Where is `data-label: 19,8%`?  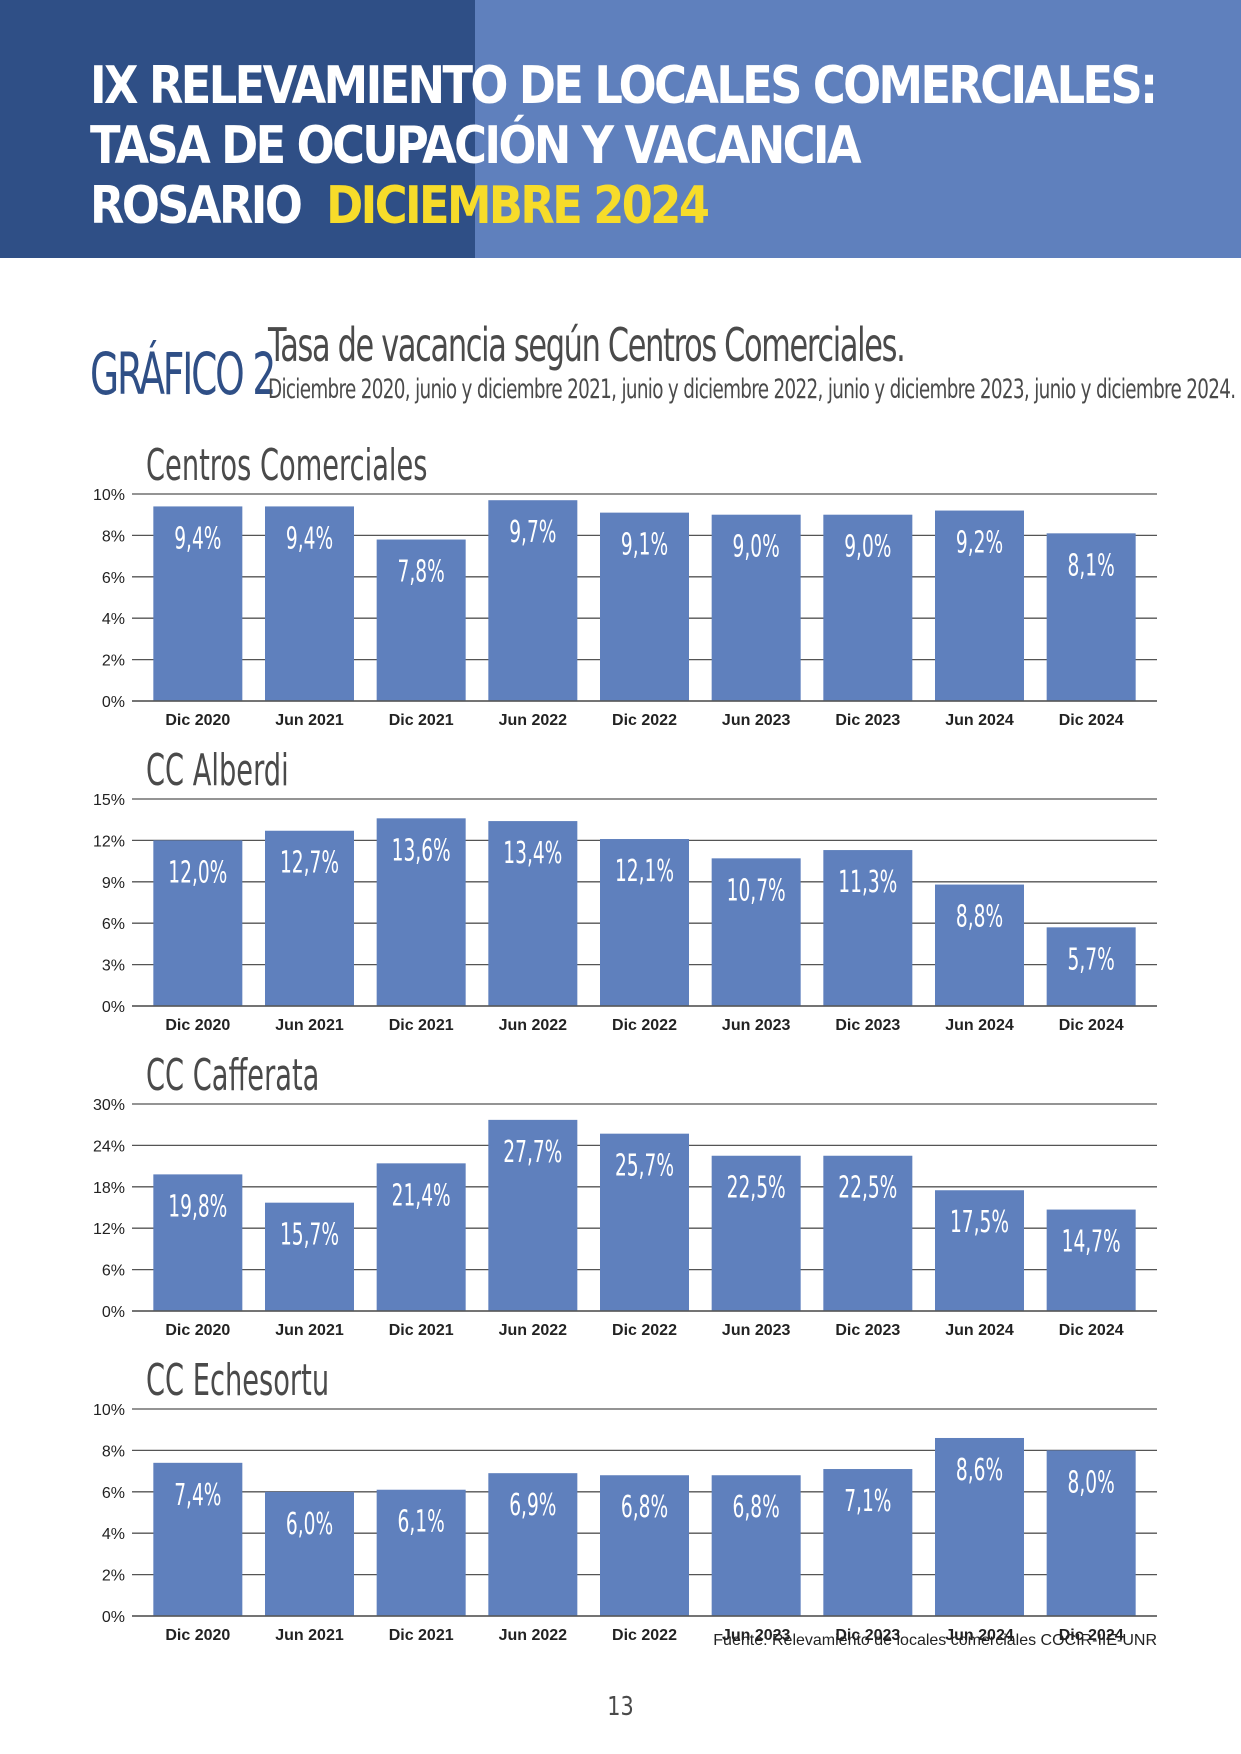 data-label: 19,8% is located at coordinates (197, 1206).